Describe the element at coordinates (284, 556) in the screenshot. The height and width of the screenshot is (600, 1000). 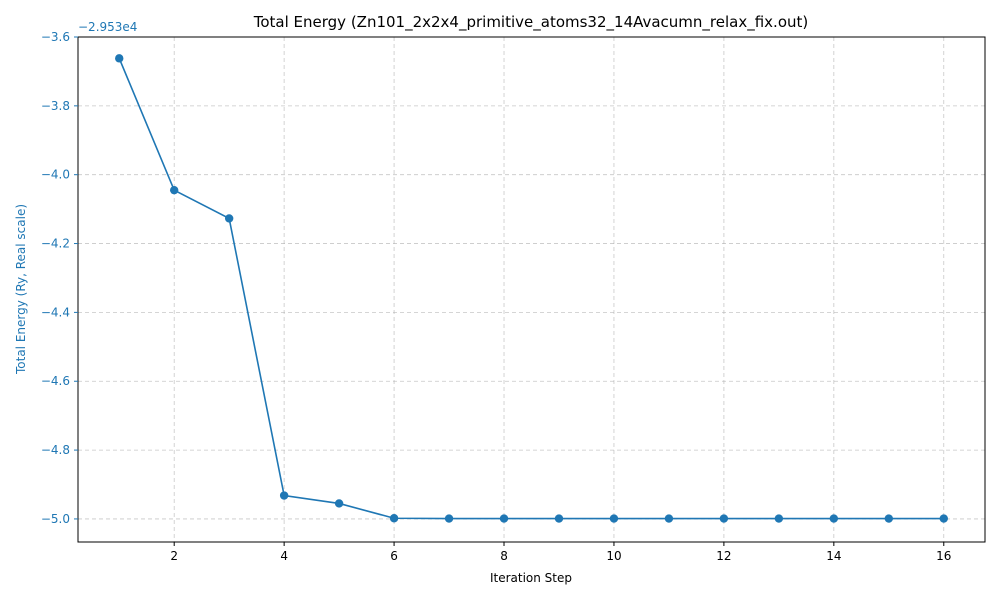
I see `x-tick-label: 4` at that location.